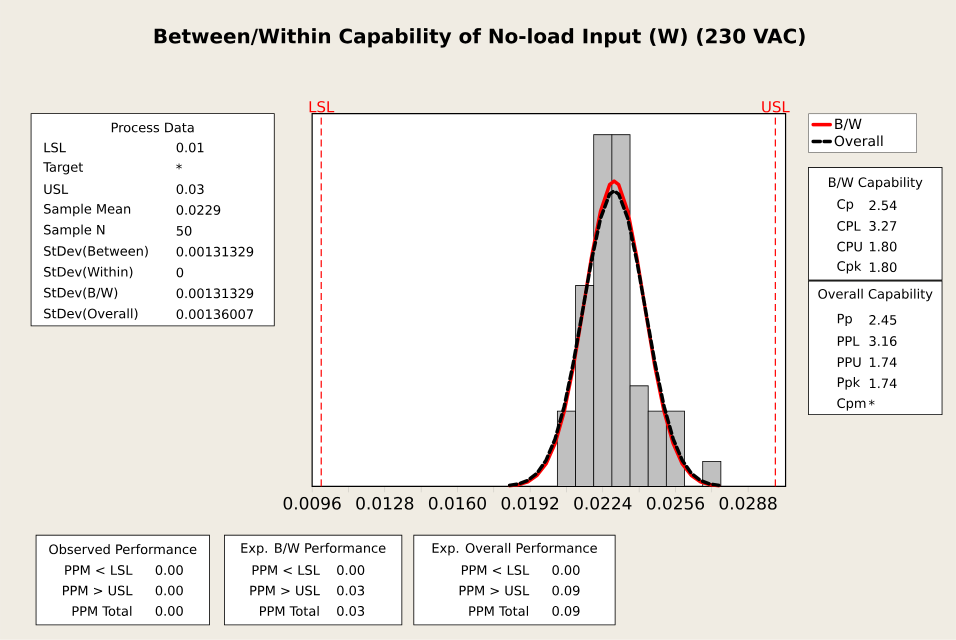 The height and width of the screenshot is (640, 956). Describe the element at coordinates (312, 503) in the screenshot. I see `x-tick-label: 0.0096` at that location.